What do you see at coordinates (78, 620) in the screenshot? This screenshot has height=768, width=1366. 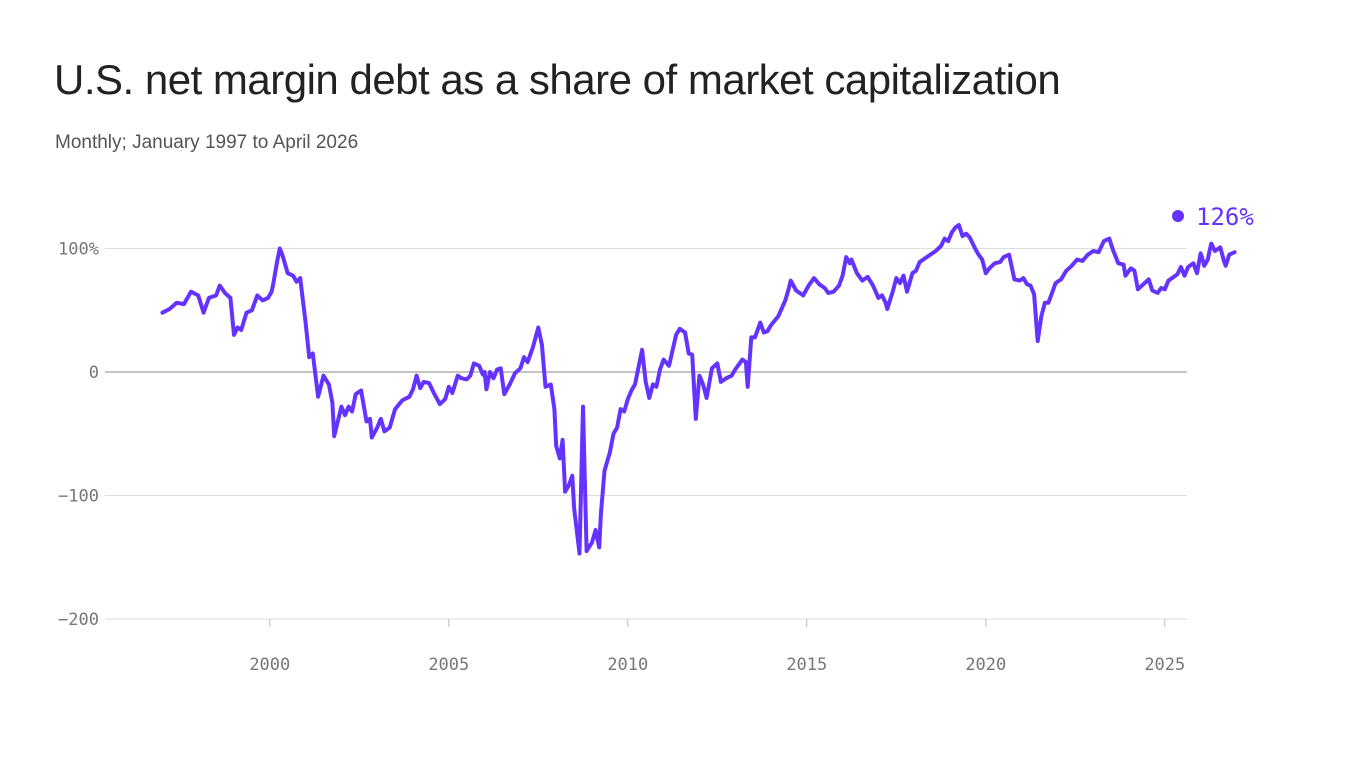 I see `y-tick-label: −200` at bounding box center [78, 620].